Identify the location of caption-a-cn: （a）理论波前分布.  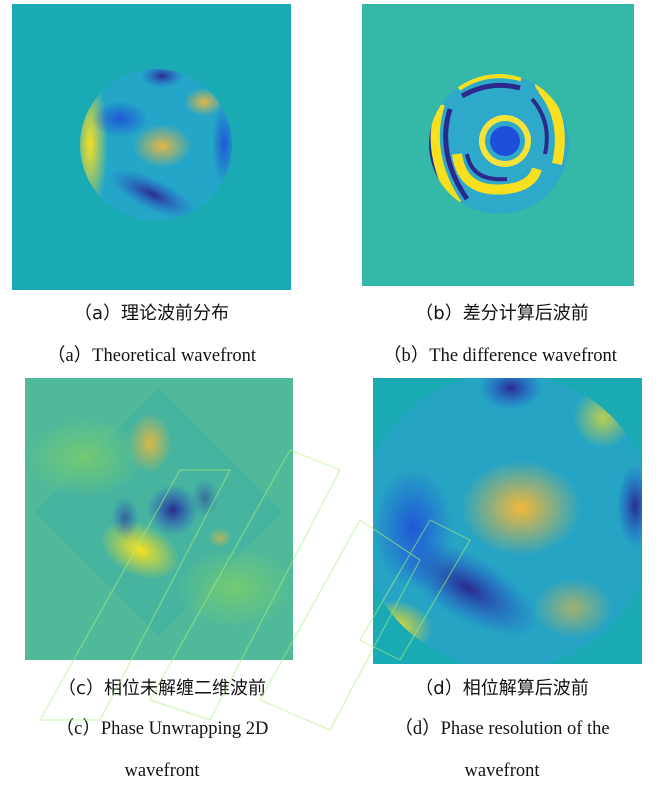
(151, 313).